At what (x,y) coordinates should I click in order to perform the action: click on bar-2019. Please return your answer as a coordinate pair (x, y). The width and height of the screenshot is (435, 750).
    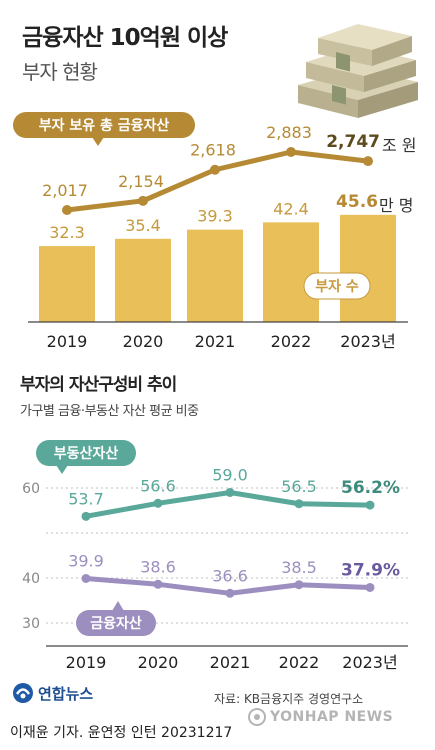
    Looking at the image, I should click on (67, 284).